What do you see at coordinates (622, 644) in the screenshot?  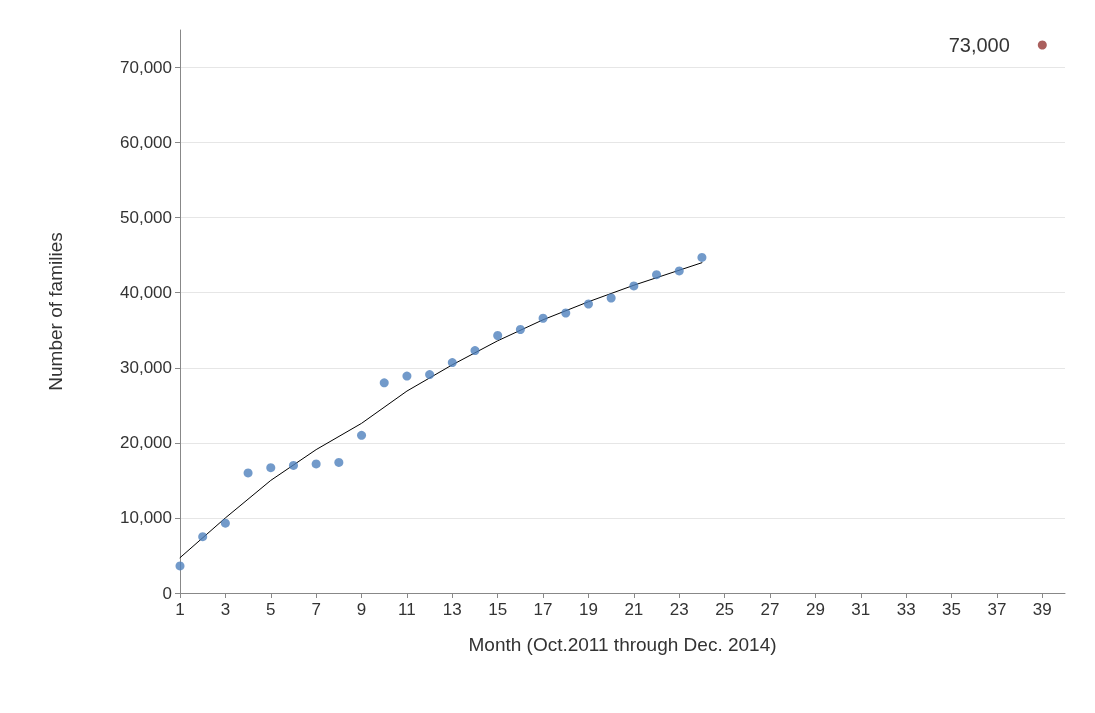 I see `x-axis-title: Month (Oct.2011 through Dec. 2014)` at bounding box center [622, 644].